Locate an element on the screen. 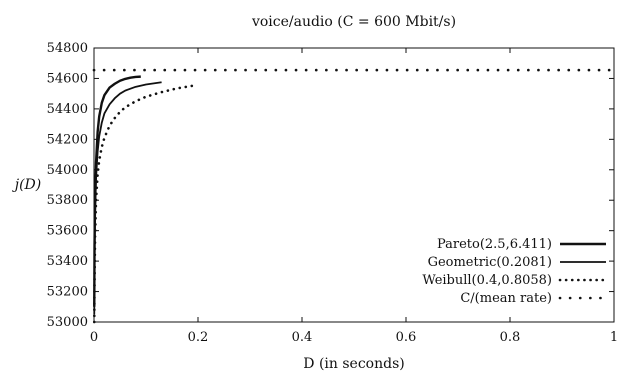 The width and height of the screenshot is (617, 372). y-tick-label: 54800 is located at coordinates (67, 48).